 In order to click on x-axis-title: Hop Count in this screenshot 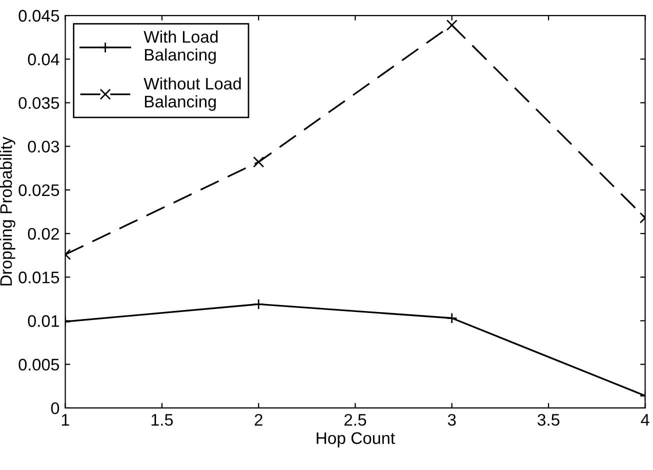, I will do `click(355, 440)`.